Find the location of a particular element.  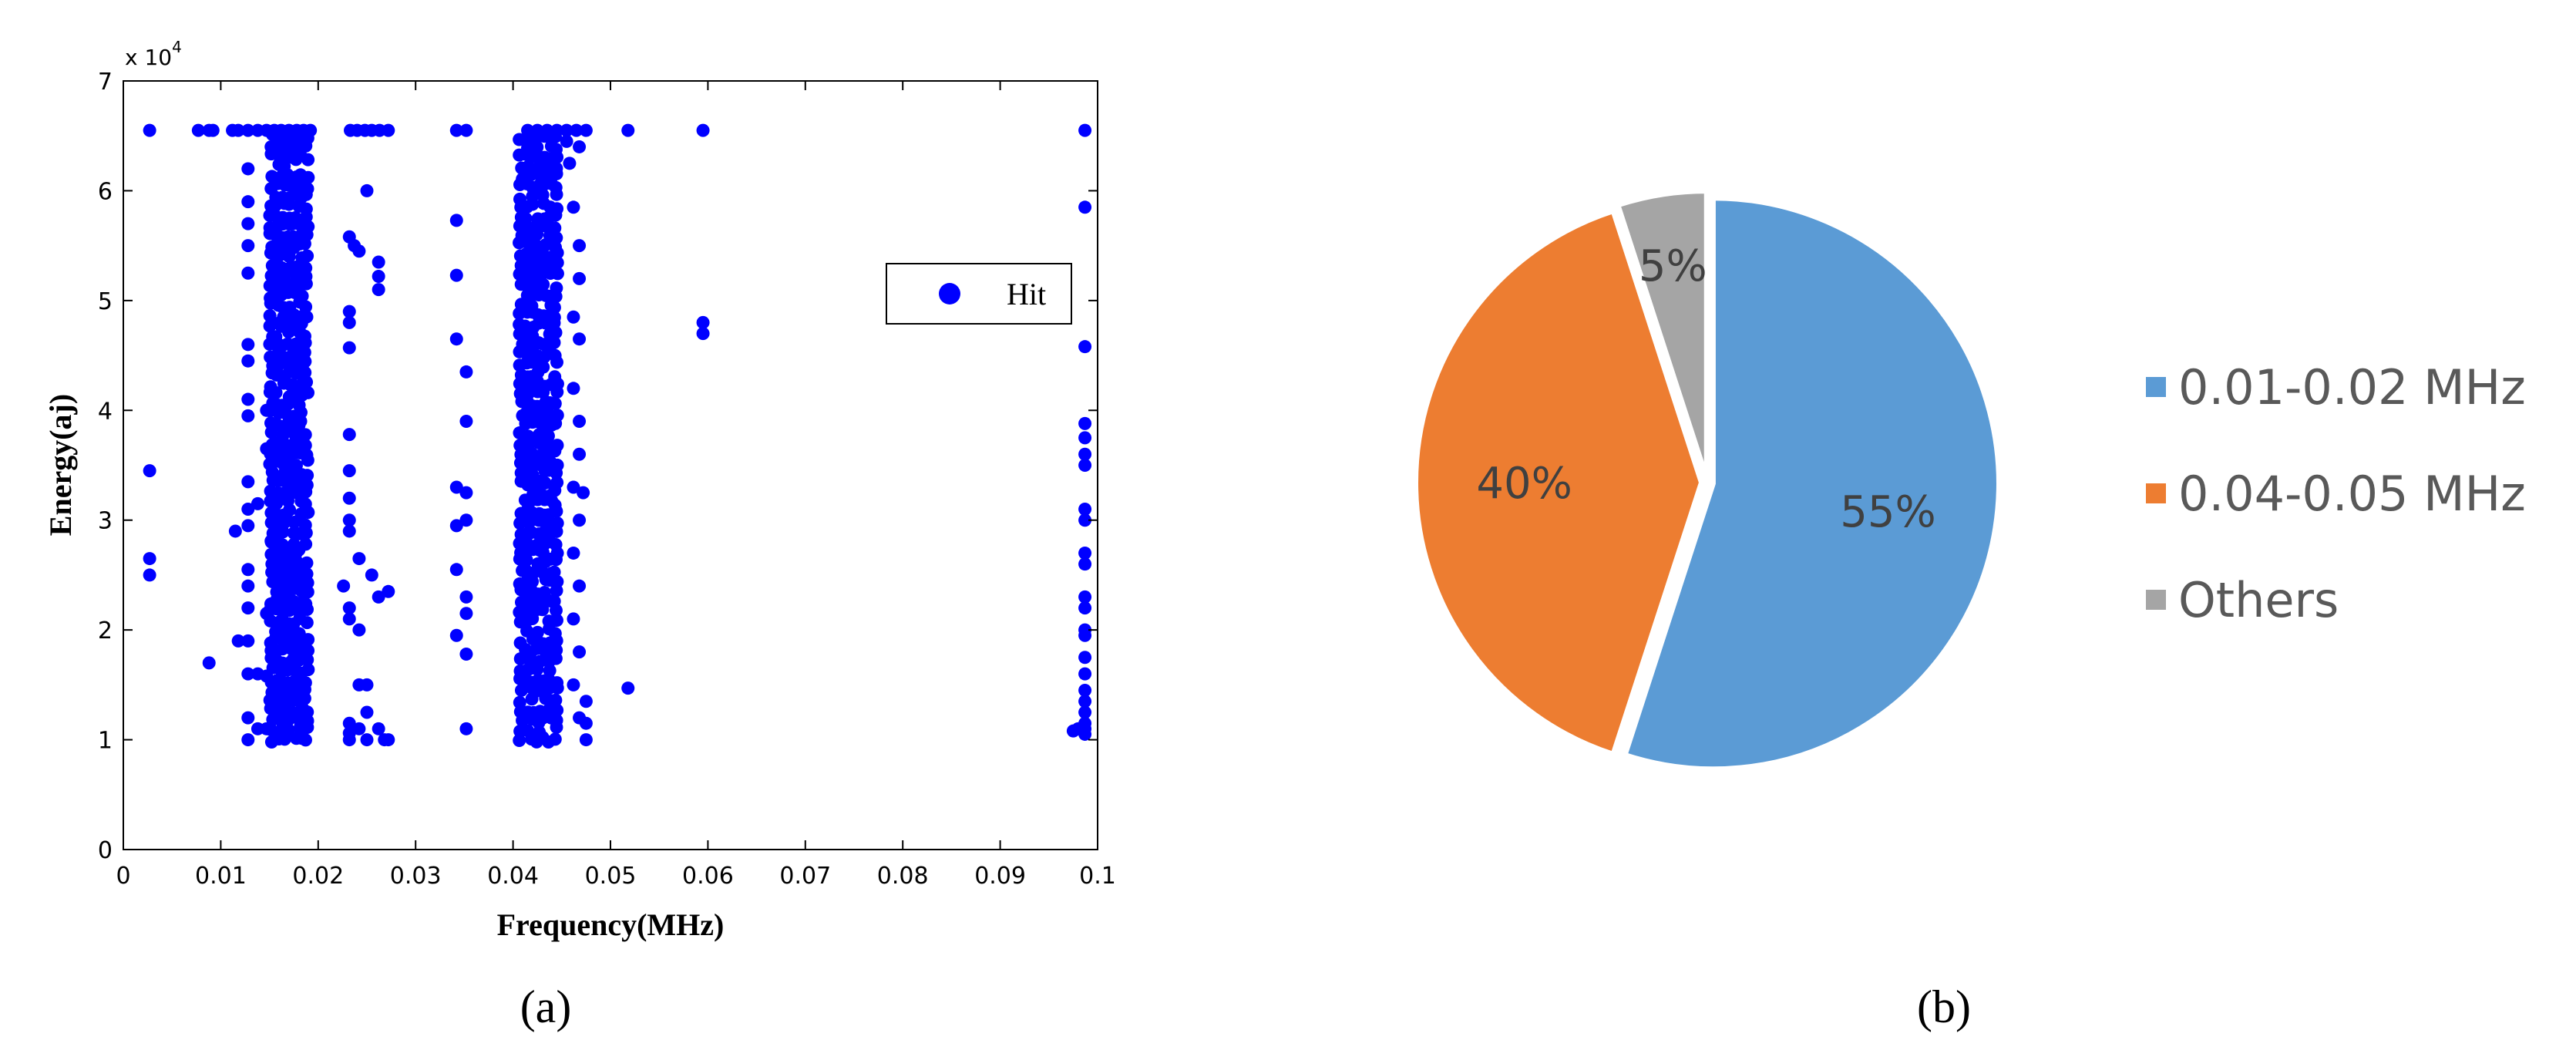

x-axis-label: Frequency(MHz) is located at coordinates (611, 924).